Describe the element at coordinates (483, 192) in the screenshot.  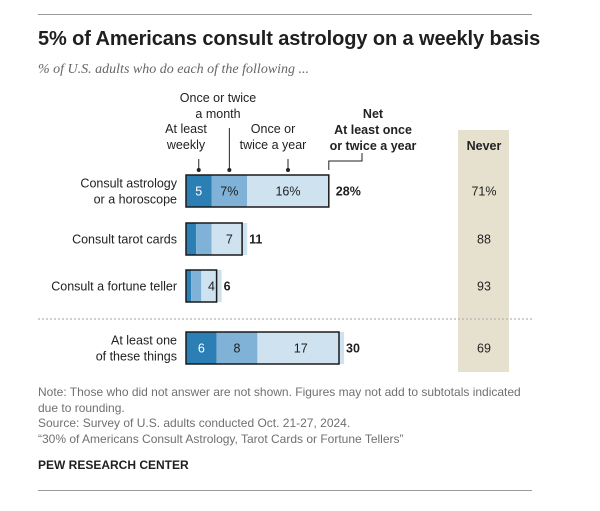
I see `never-value-label: 71%` at that location.